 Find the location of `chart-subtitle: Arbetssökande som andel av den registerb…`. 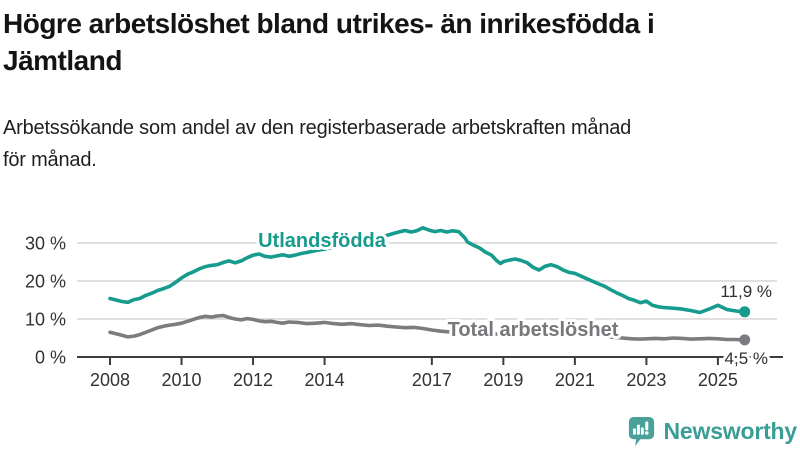

chart-subtitle: Arbetssökande som andel av den registerb… is located at coordinates (393, 144).